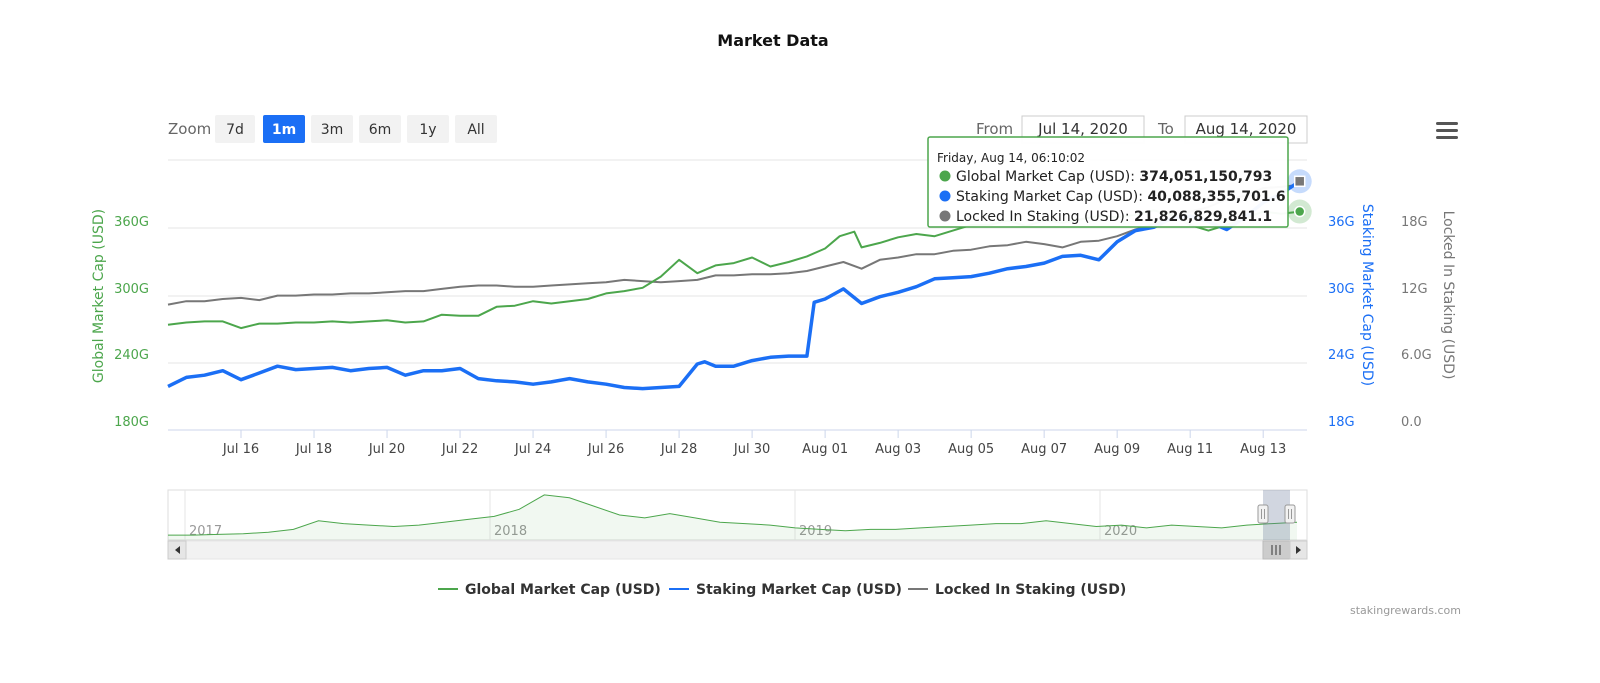  I want to click on series-line-locked-in-staking-usd, so click(733, 244).